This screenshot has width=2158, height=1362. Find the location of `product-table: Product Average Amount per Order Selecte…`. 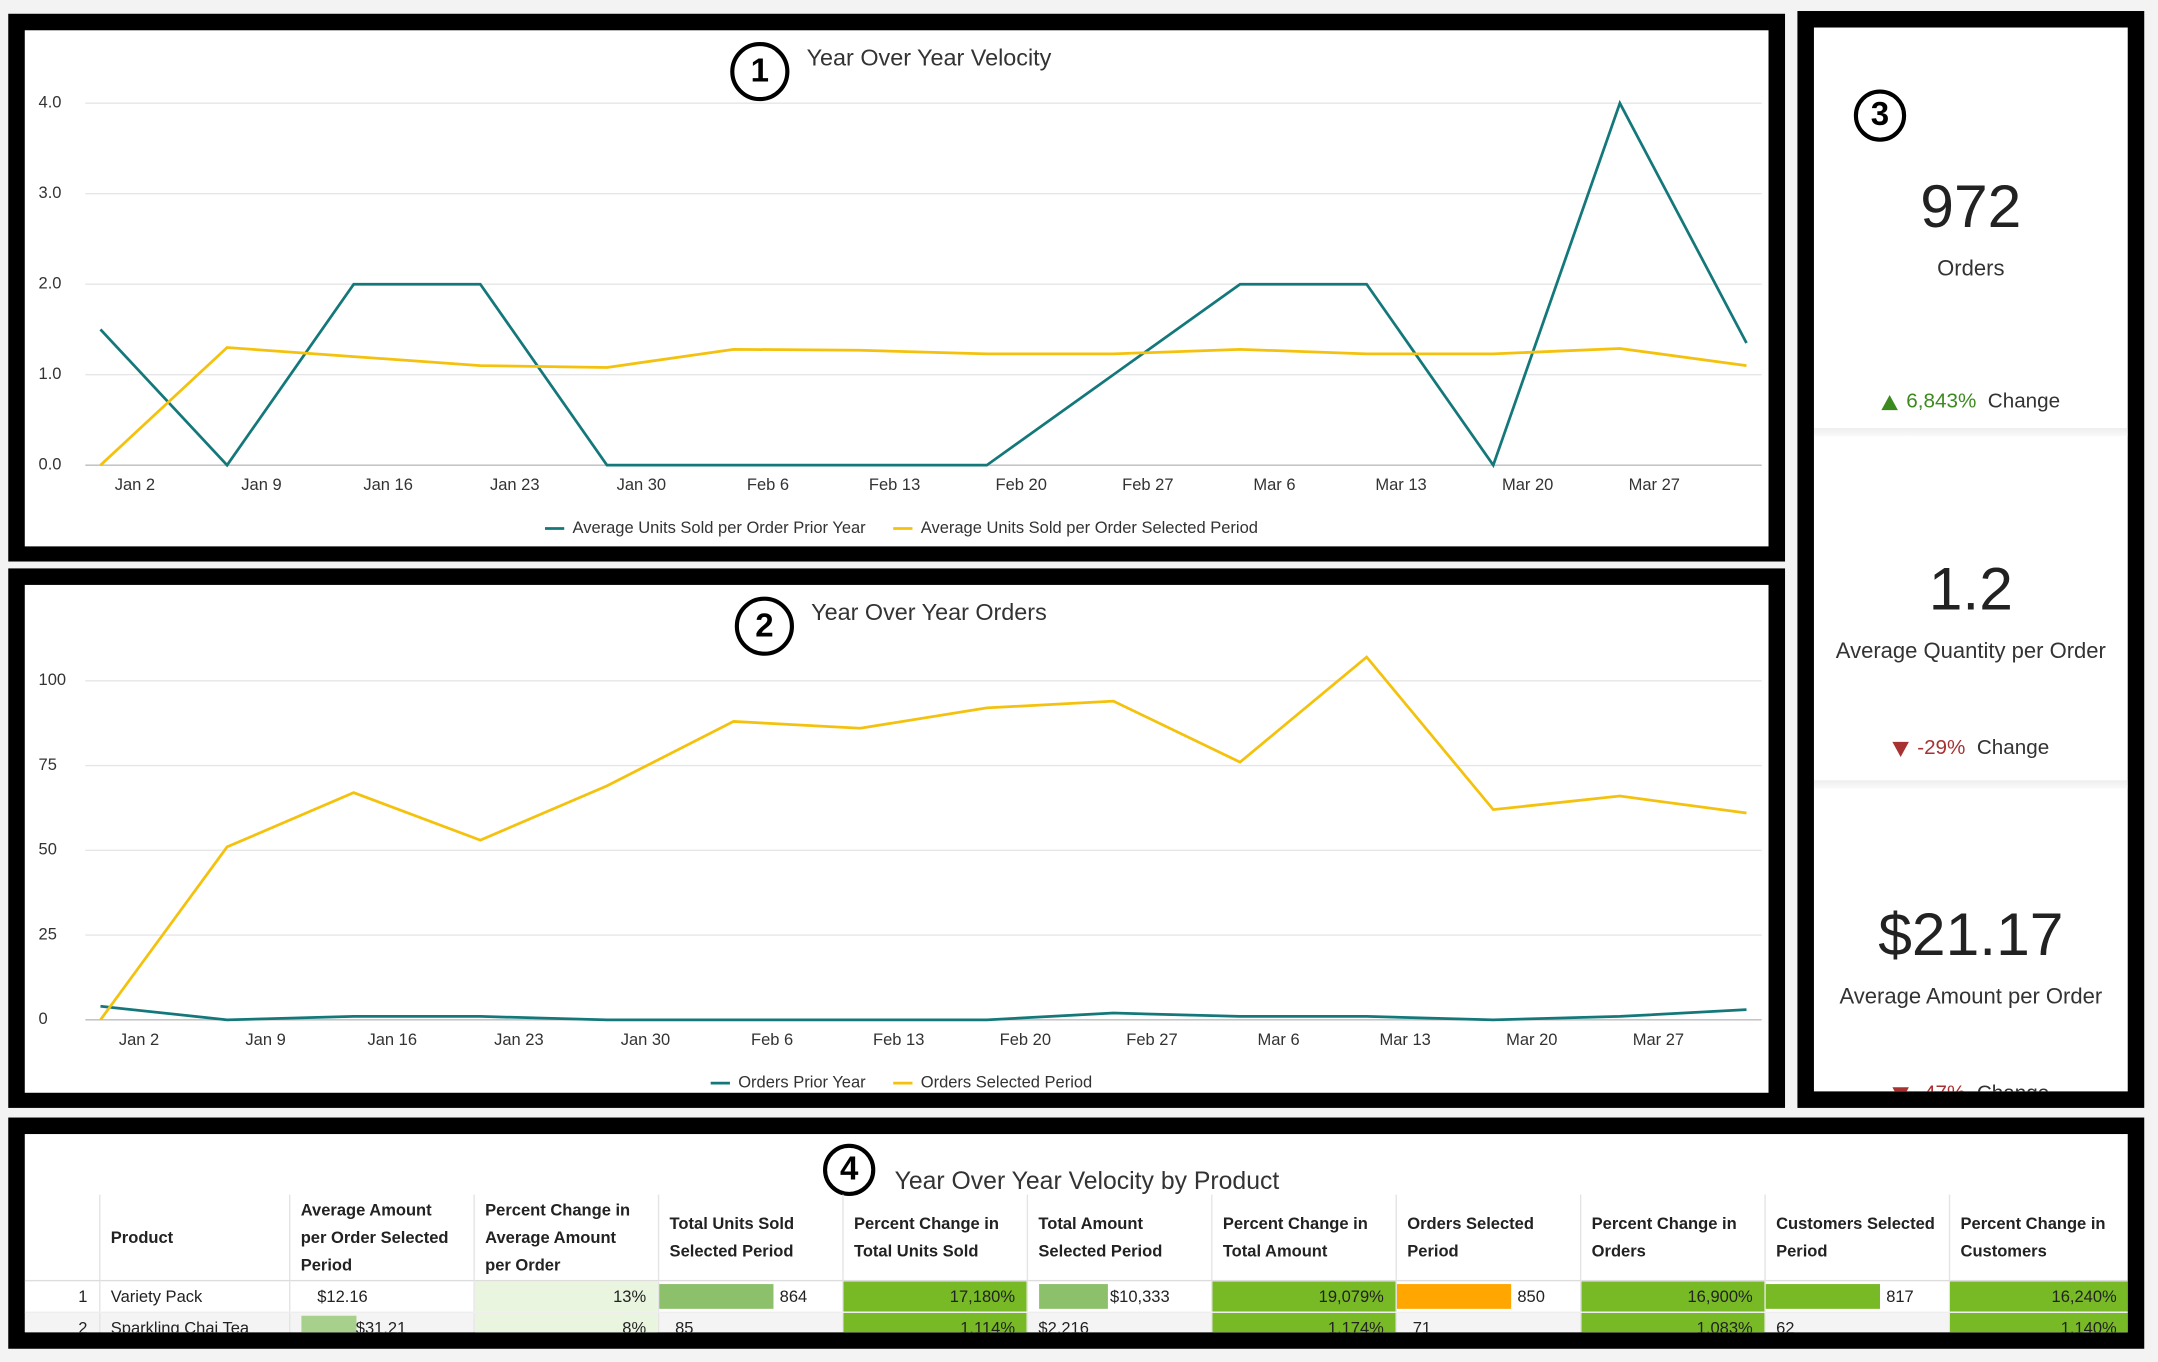

product-table: Product Average Amount per Order Selecte… is located at coordinates (1076, 1263).